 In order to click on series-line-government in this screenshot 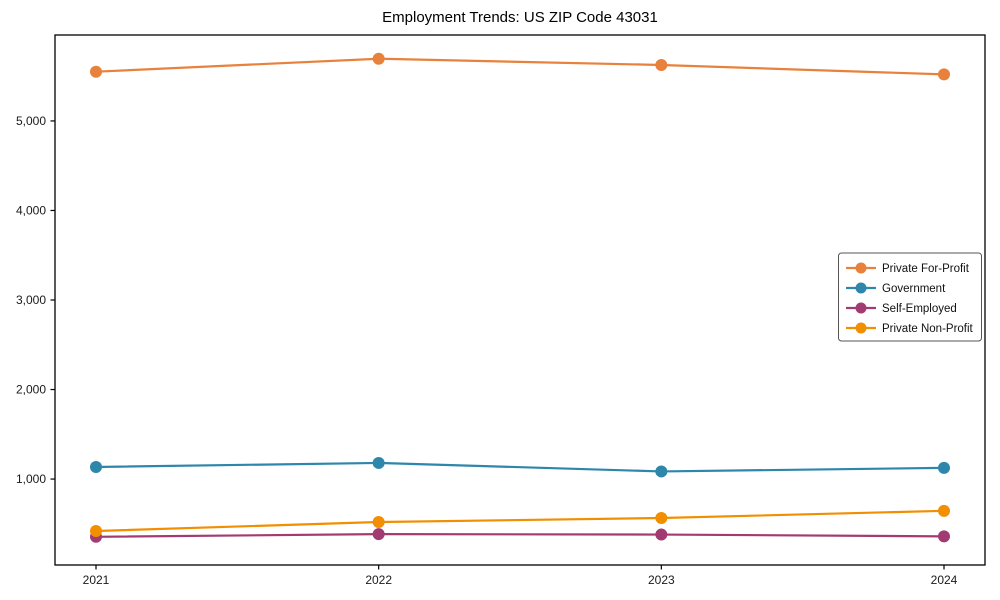, I will do `click(520, 467)`.